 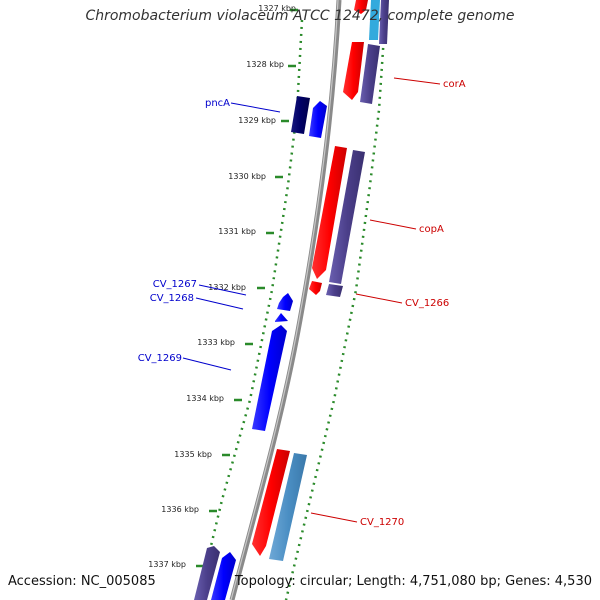 What do you see at coordinates (265, 64) in the screenshot?
I see `tick-label: 1328 kbp` at bounding box center [265, 64].